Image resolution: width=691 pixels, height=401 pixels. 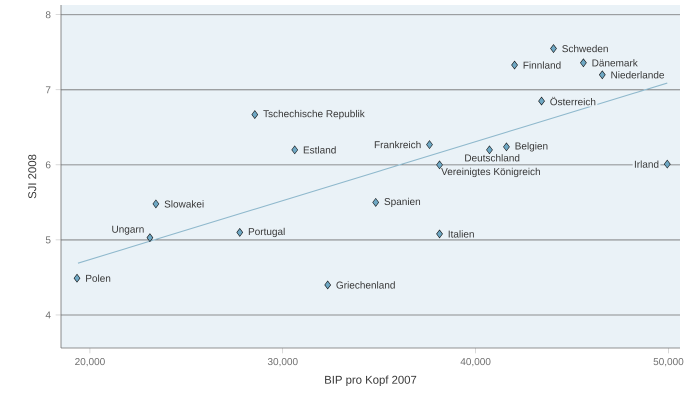 What do you see at coordinates (492, 158) in the screenshot?
I see `annotation: Deutschland` at bounding box center [492, 158].